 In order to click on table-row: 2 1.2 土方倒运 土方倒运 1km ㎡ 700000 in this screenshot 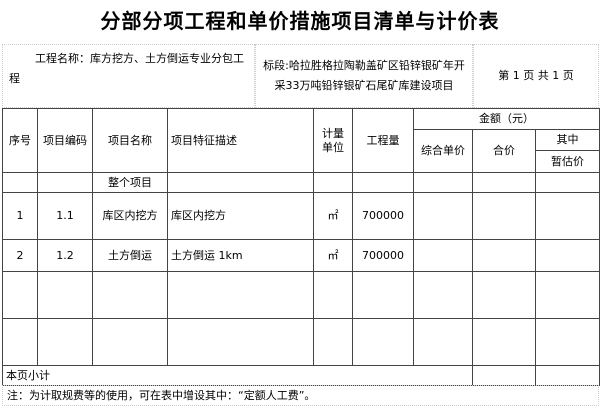, I will do `click(301, 255)`.